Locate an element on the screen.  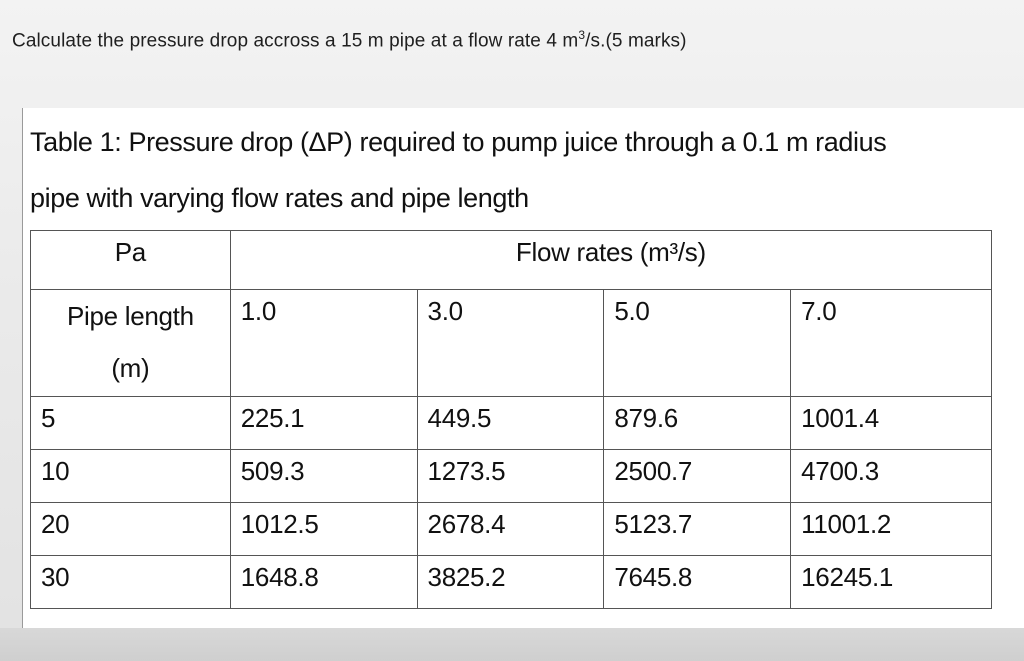
flow-rate-cell: 5.0 is located at coordinates (697, 343).